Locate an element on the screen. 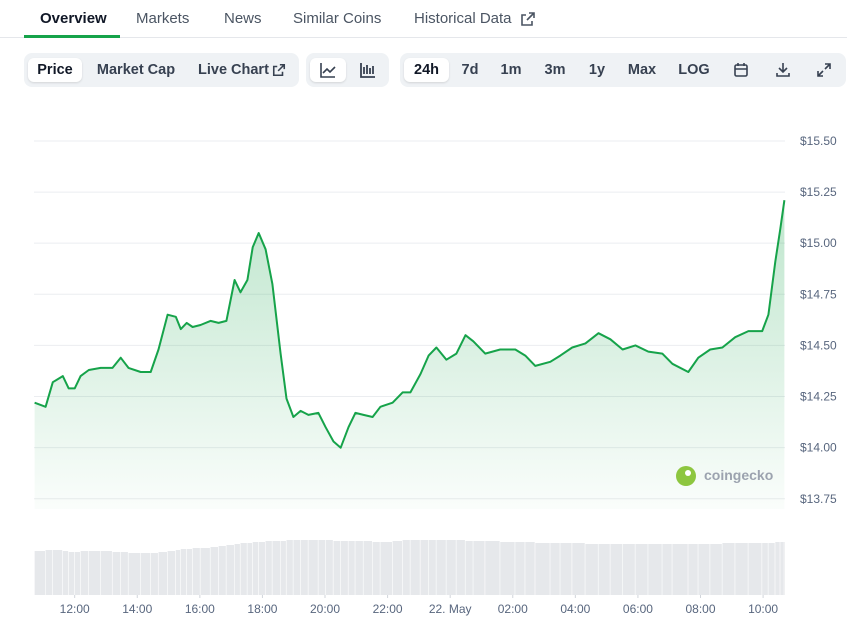 This screenshot has height=634, width=847. y-tick-label: $14.50 is located at coordinates (818, 345).